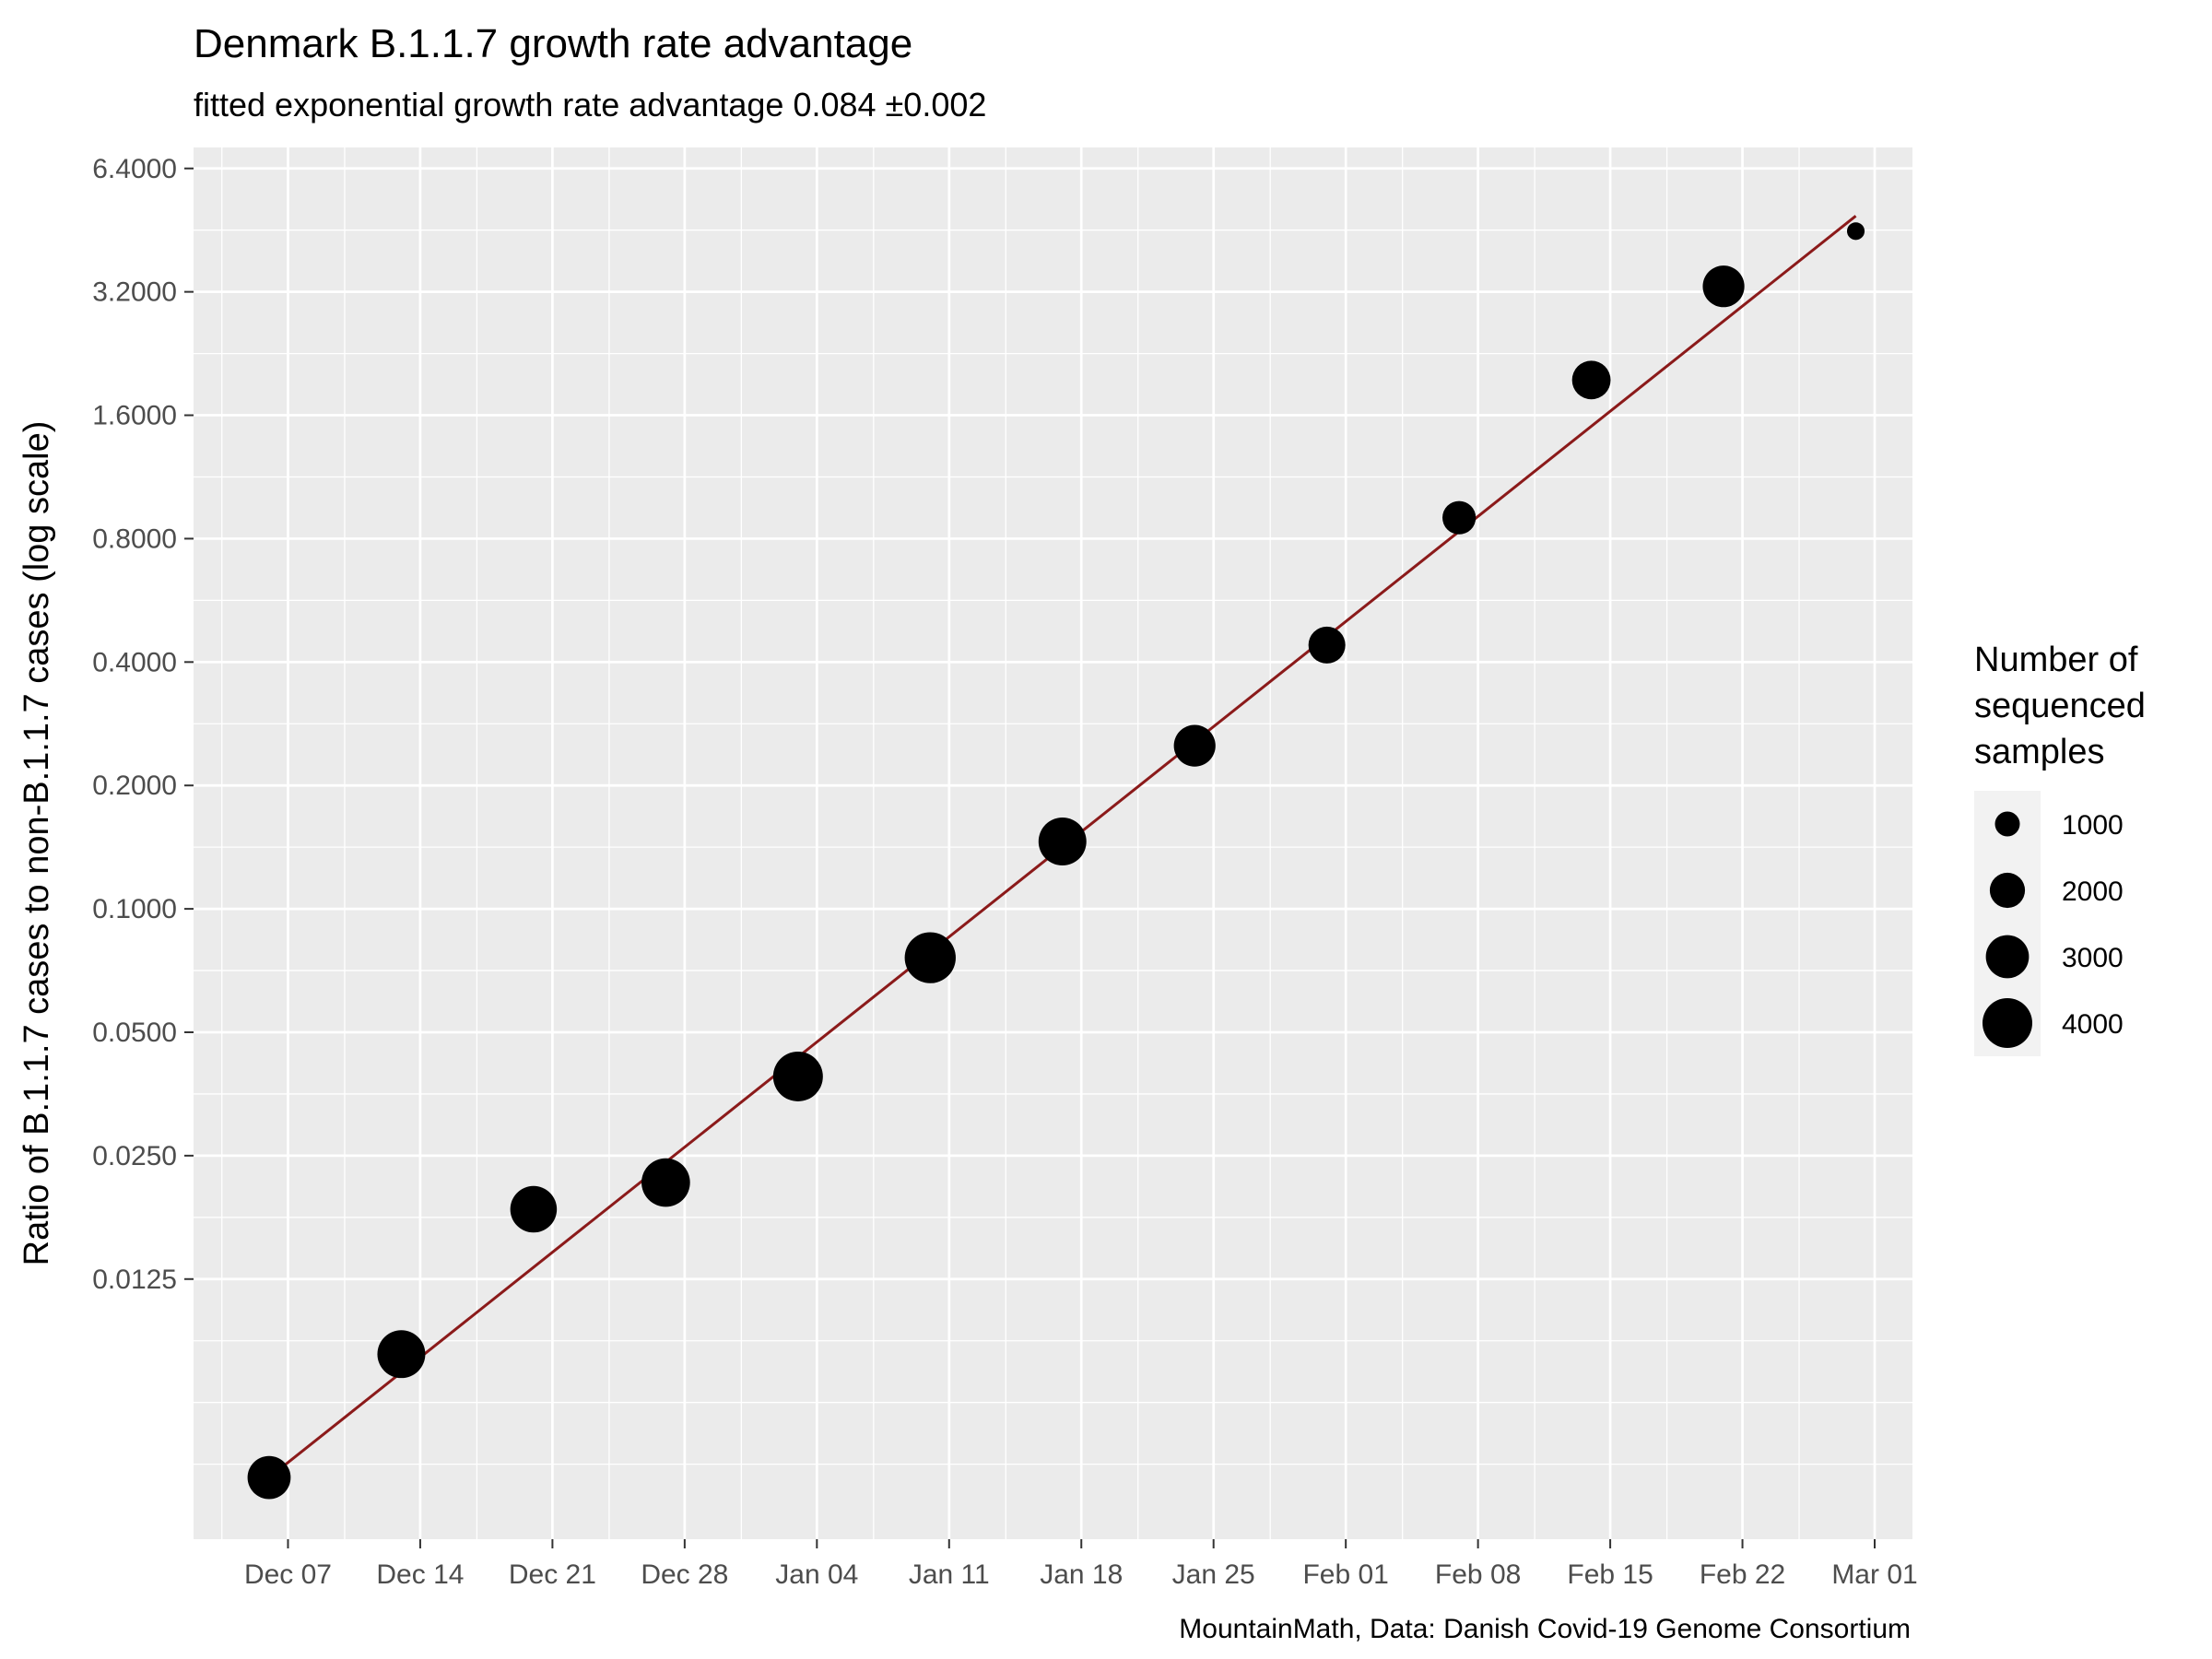 Image resolution: width=2212 pixels, height=1659 pixels. What do you see at coordinates (552, 1574) in the screenshot?
I see `x-tick-label: Dec 21` at bounding box center [552, 1574].